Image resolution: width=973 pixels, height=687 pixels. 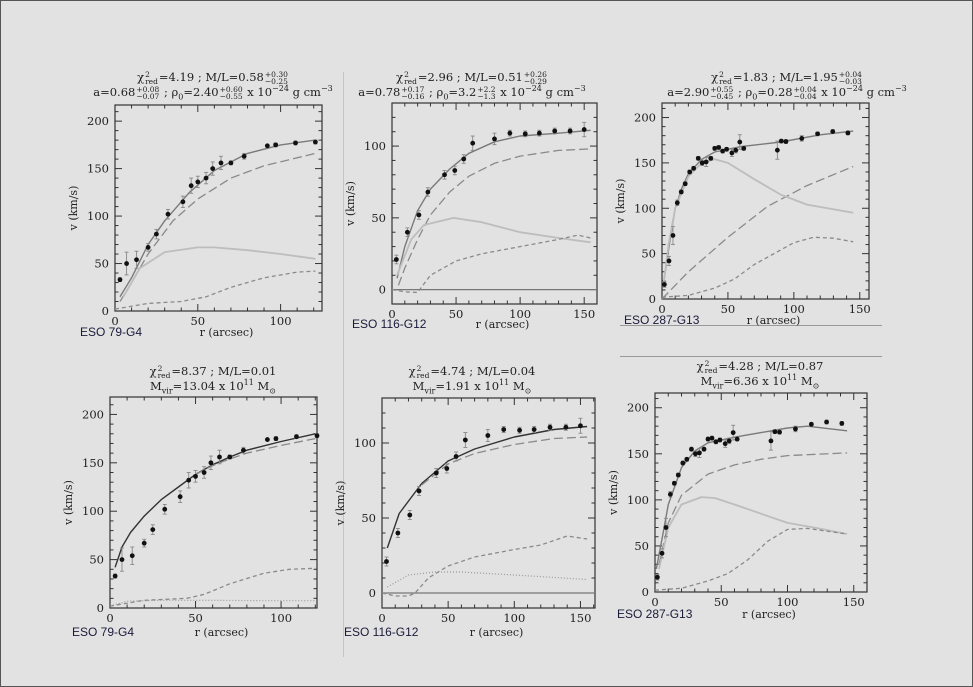 What do you see at coordinates (751, 559) in the screenshot?
I see `curve-gas` at bounding box center [751, 559].